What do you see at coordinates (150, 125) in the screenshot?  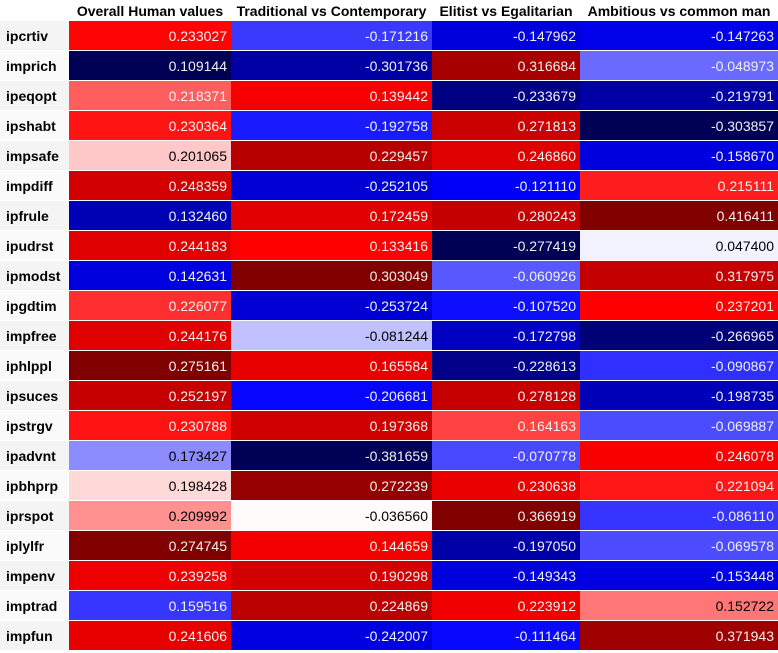 I see `heatmap-cell: 0.230364` at bounding box center [150, 125].